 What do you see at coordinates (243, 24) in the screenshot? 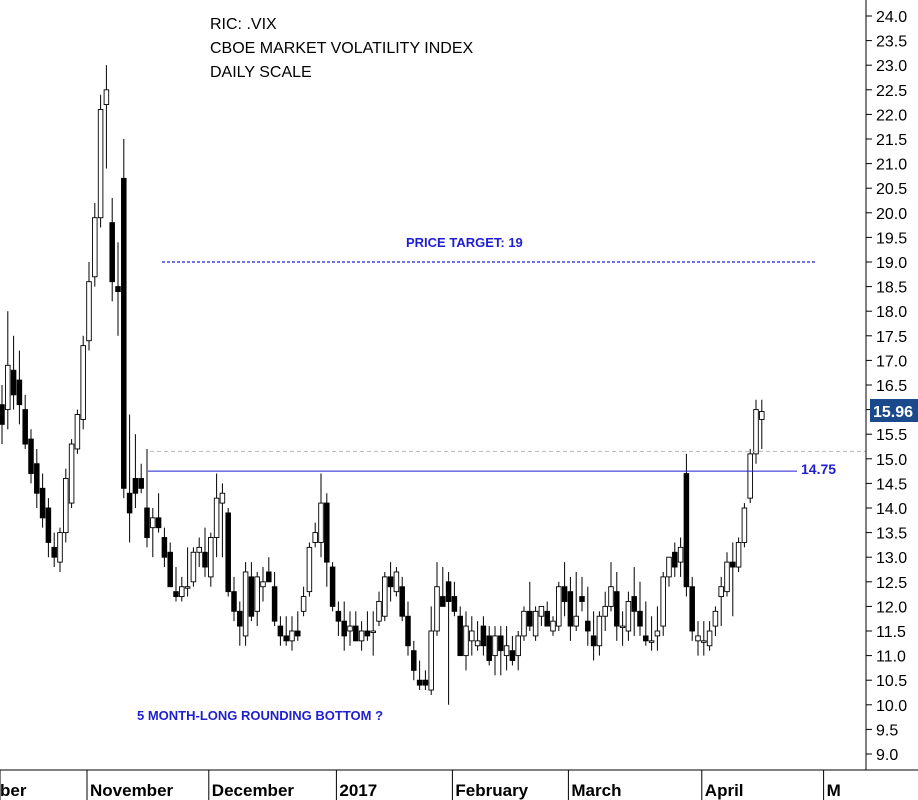
I see `title-line-1: RIC: .VIX` at bounding box center [243, 24].